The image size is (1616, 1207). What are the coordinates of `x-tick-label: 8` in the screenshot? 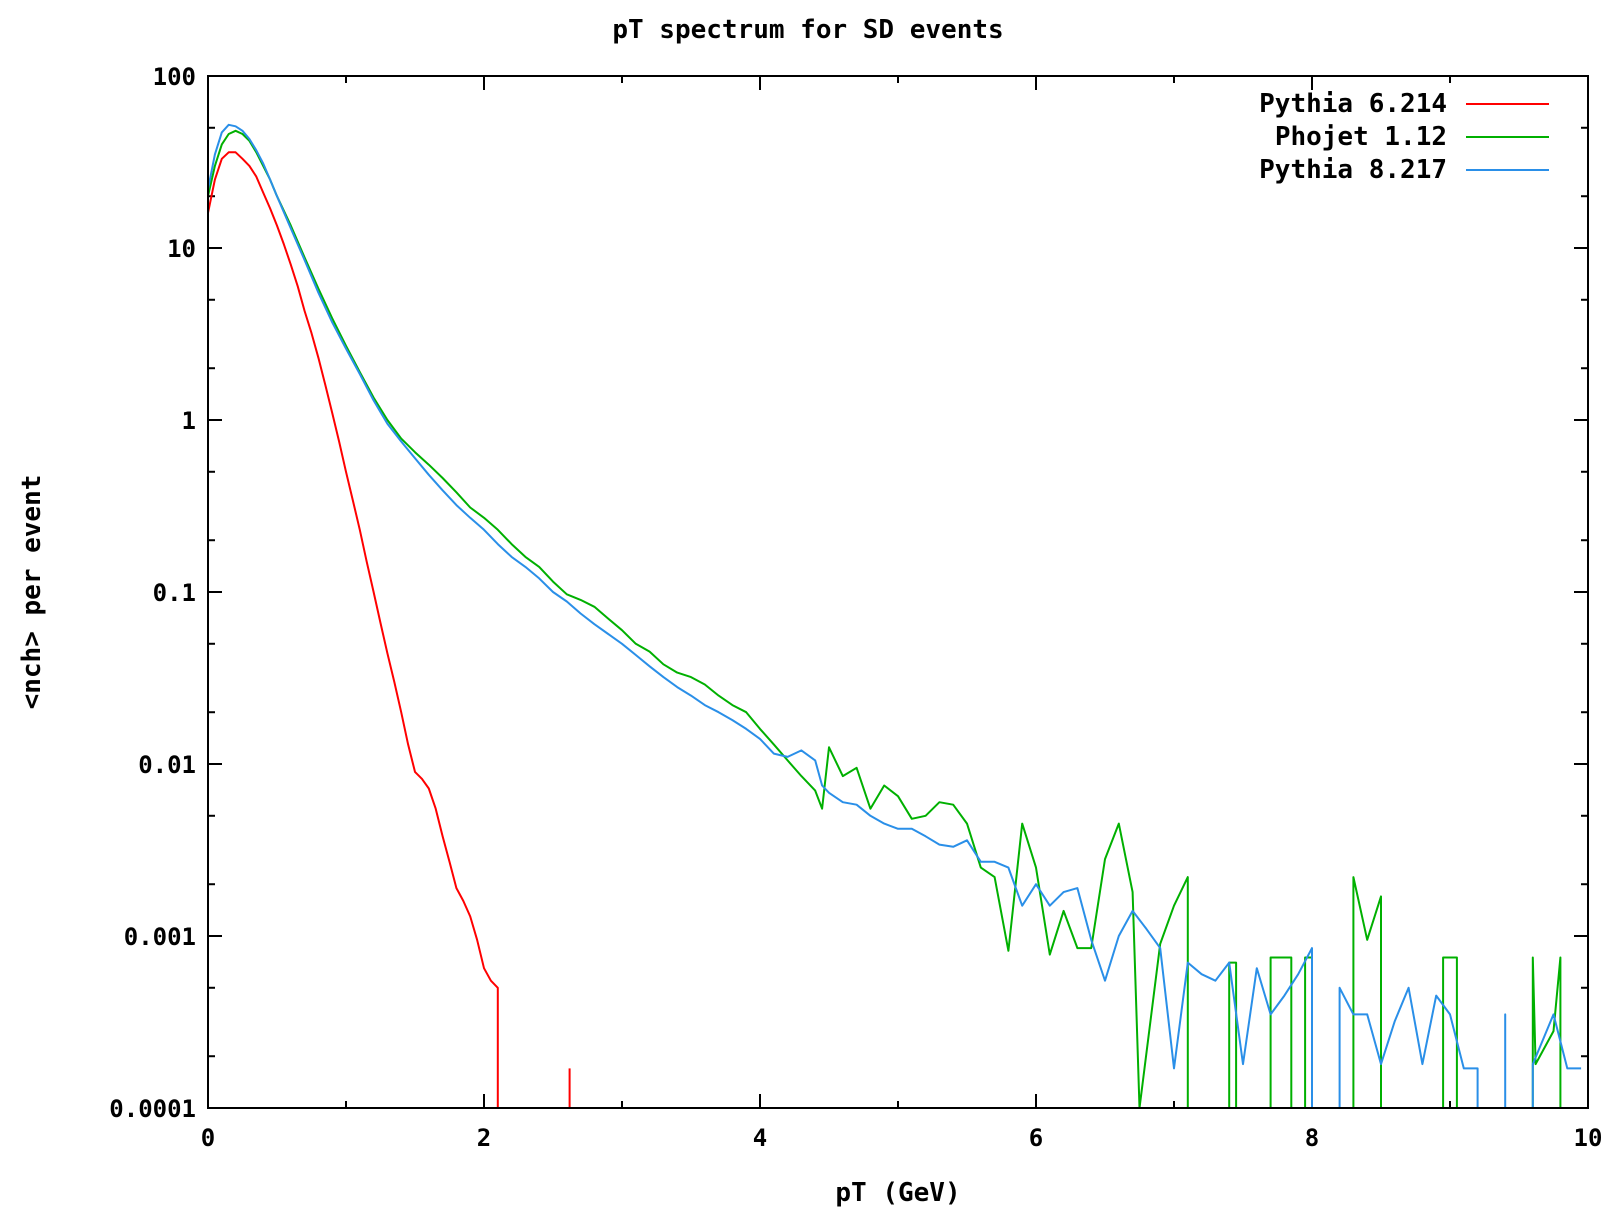 It's located at (1312, 1138).